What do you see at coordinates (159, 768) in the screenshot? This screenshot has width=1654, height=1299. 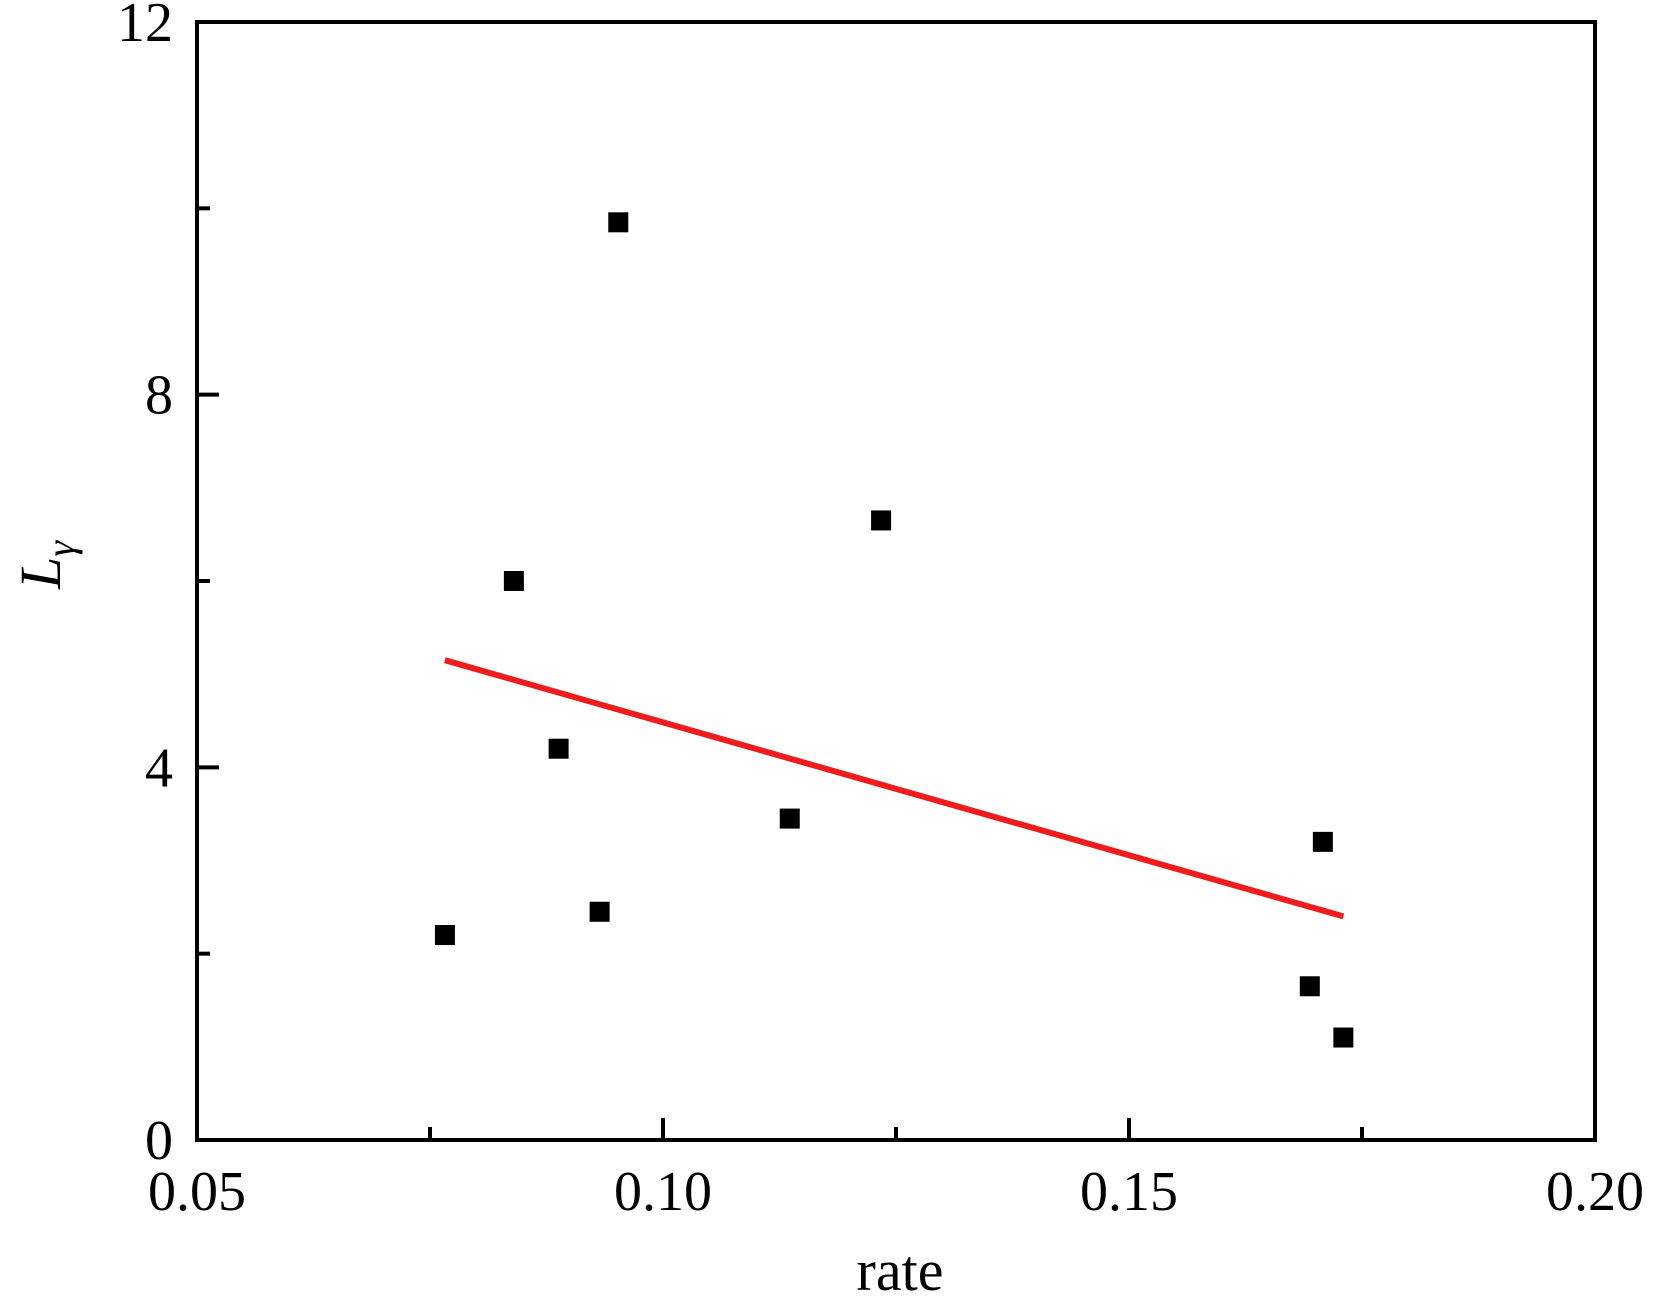 I see `y-tick-label: 4` at bounding box center [159, 768].